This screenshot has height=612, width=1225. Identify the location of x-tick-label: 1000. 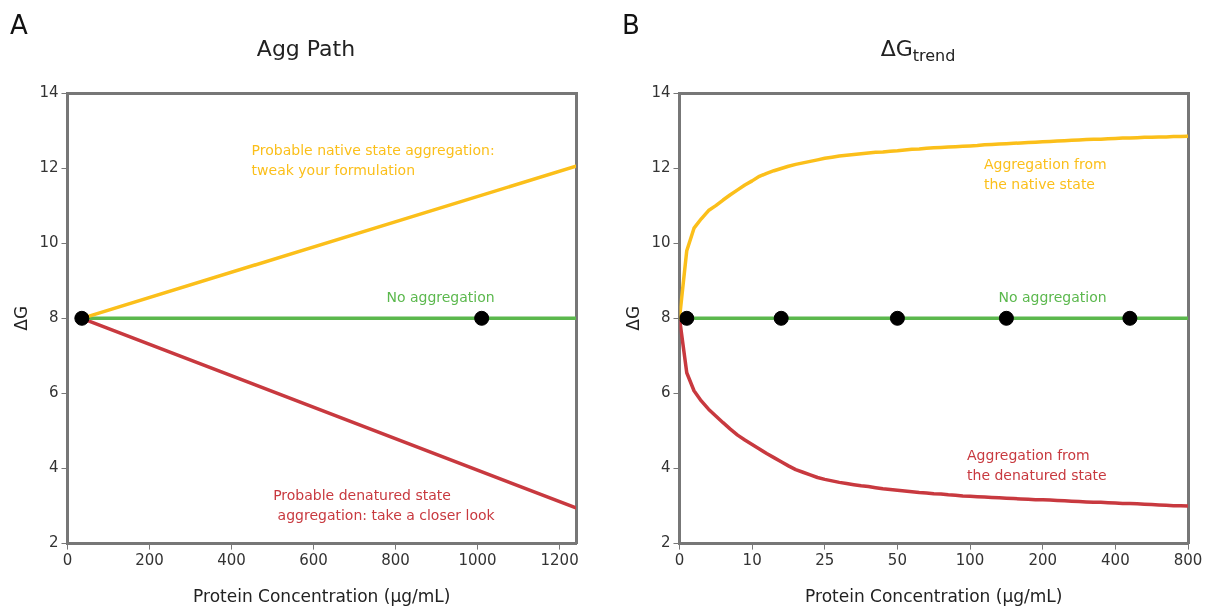
(477, 560).